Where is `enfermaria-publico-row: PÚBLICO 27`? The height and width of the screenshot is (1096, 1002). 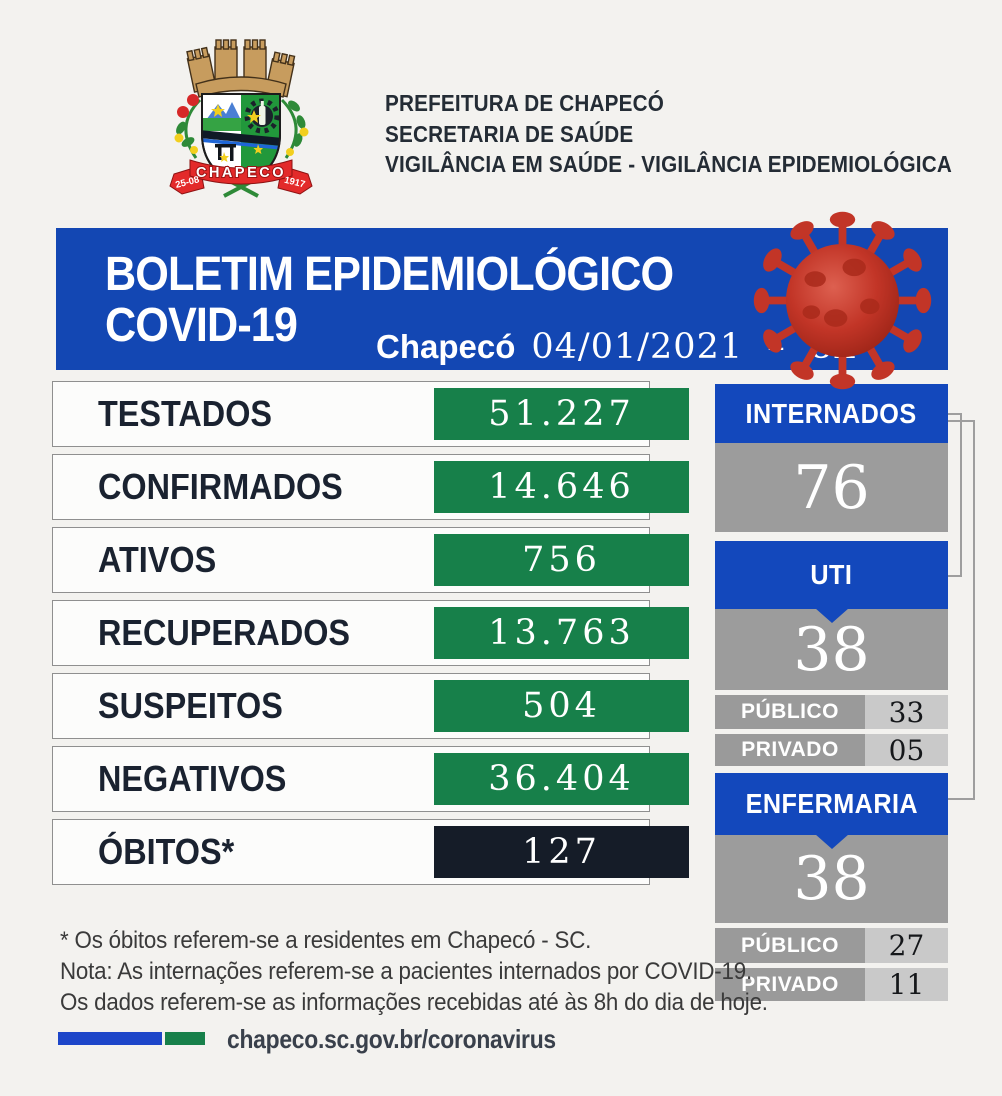 enfermaria-publico-row: PÚBLICO 27 is located at coordinates (831, 945).